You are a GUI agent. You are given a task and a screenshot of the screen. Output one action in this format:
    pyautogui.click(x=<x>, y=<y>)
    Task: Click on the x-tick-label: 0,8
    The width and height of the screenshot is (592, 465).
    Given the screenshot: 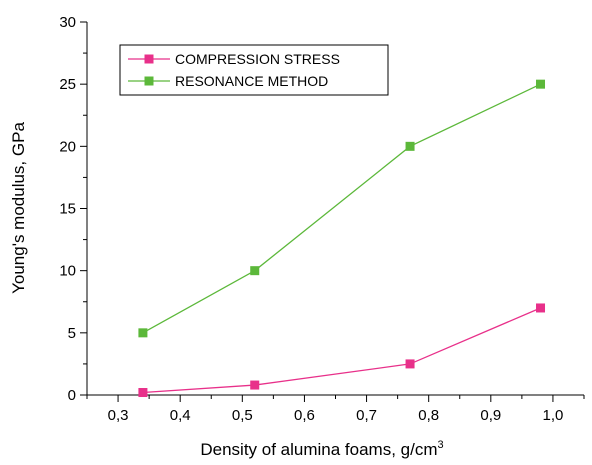 What is the action you would take?
    pyautogui.click(x=428, y=415)
    